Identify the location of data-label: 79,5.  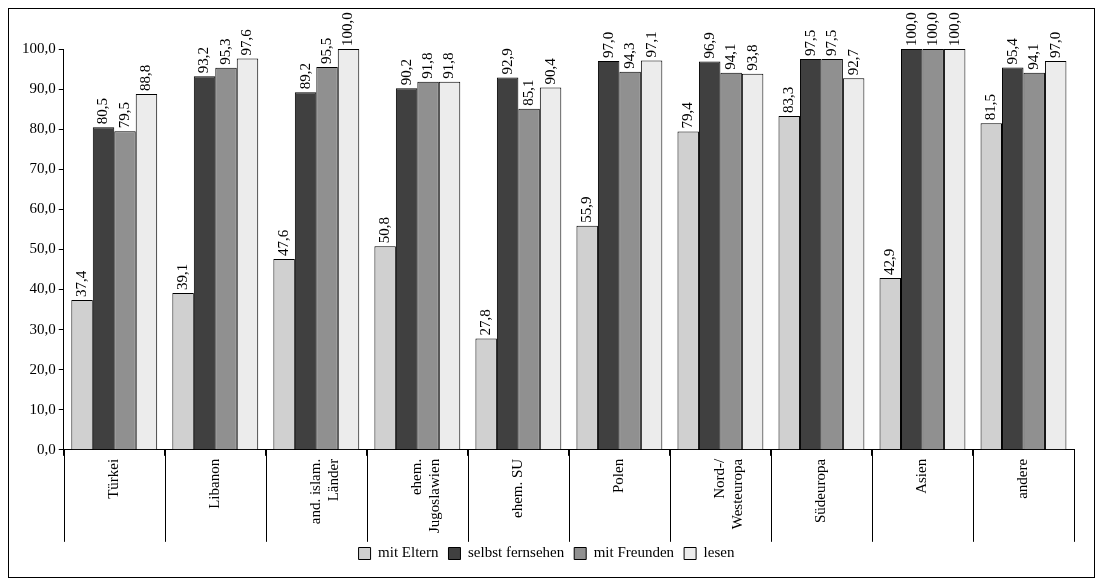
(123, 115).